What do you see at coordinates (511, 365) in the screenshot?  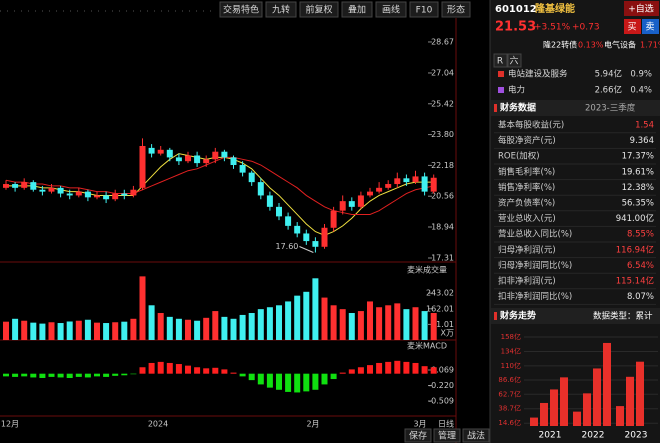 I see `y-tick-label: 110亿` at bounding box center [511, 365].